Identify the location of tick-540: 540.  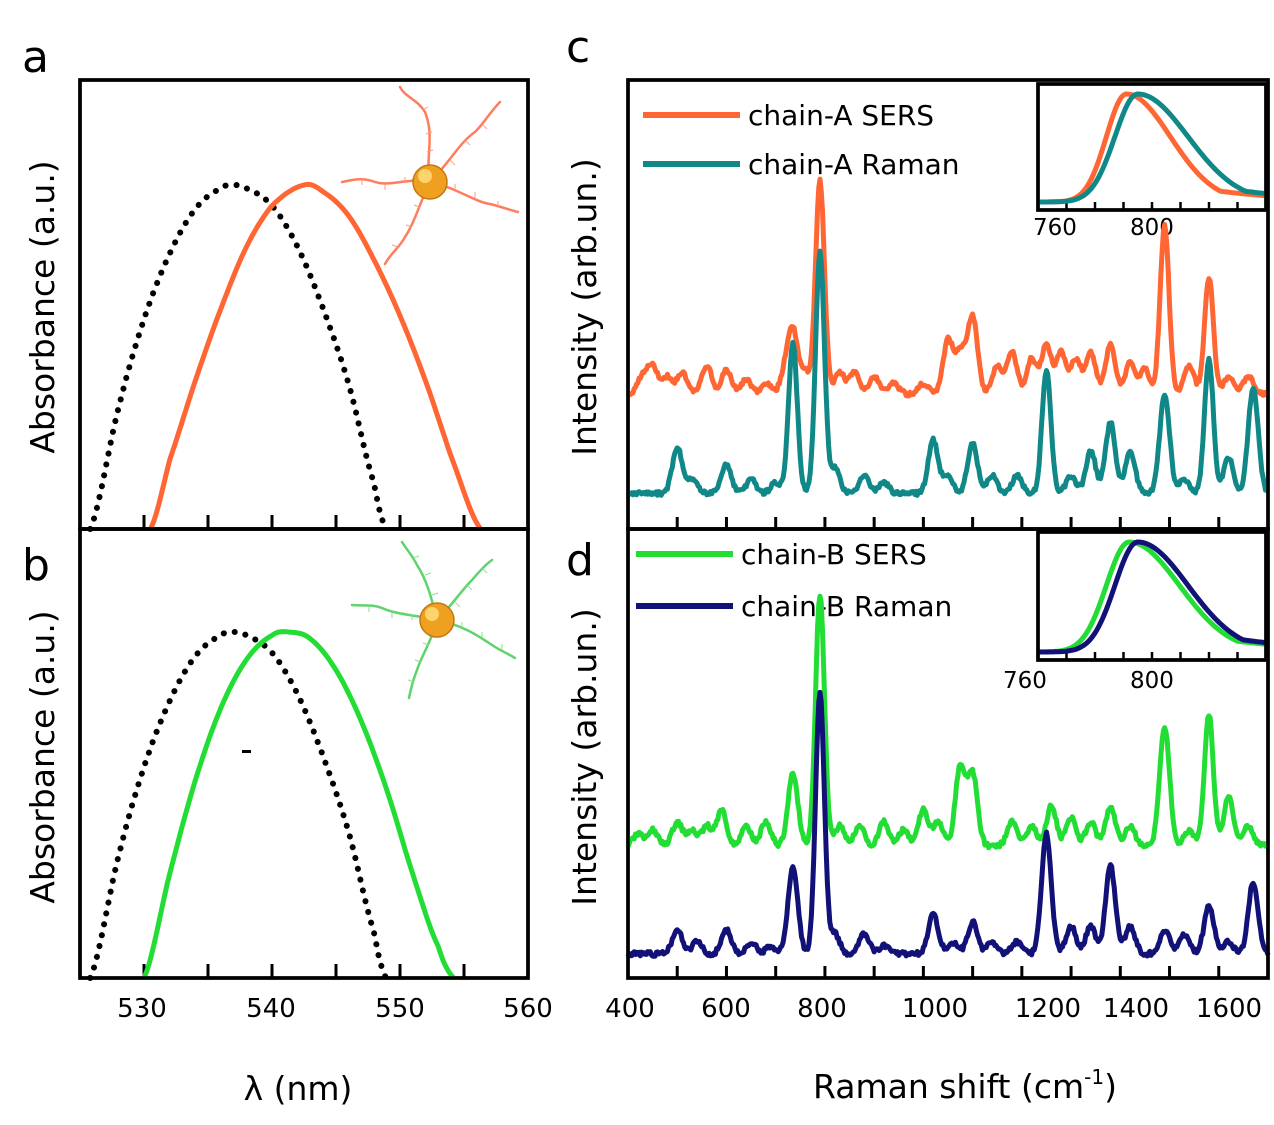
(271, 1009).